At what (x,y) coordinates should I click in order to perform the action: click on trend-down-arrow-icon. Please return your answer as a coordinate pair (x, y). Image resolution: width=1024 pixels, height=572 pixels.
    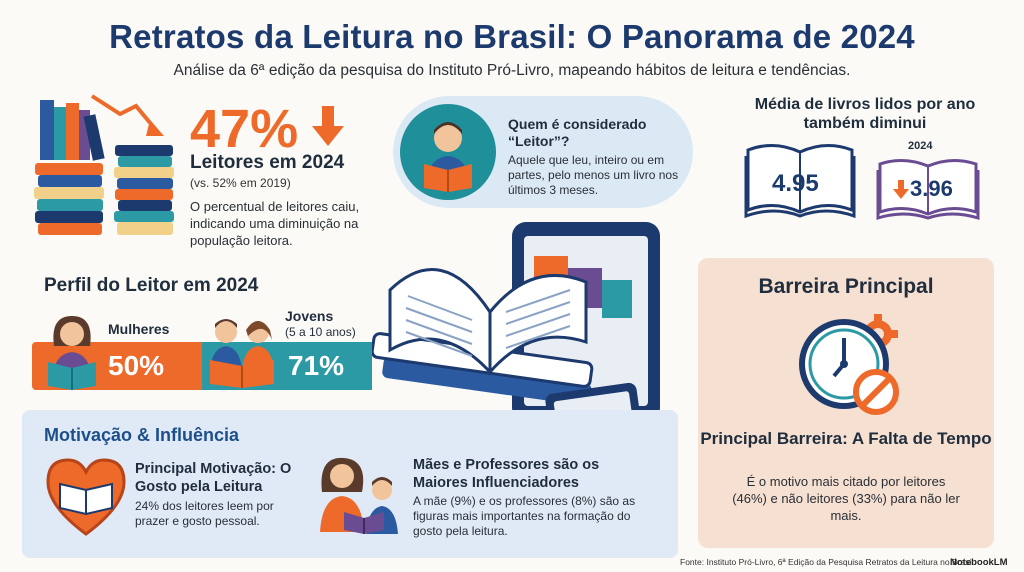
    Looking at the image, I should click on (127, 115).